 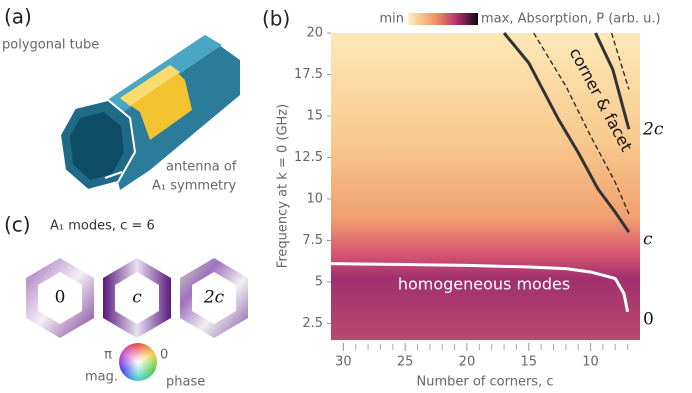 What do you see at coordinates (138, 362) in the screenshot?
I see `color-wheel` at bounding box center [138, 362].